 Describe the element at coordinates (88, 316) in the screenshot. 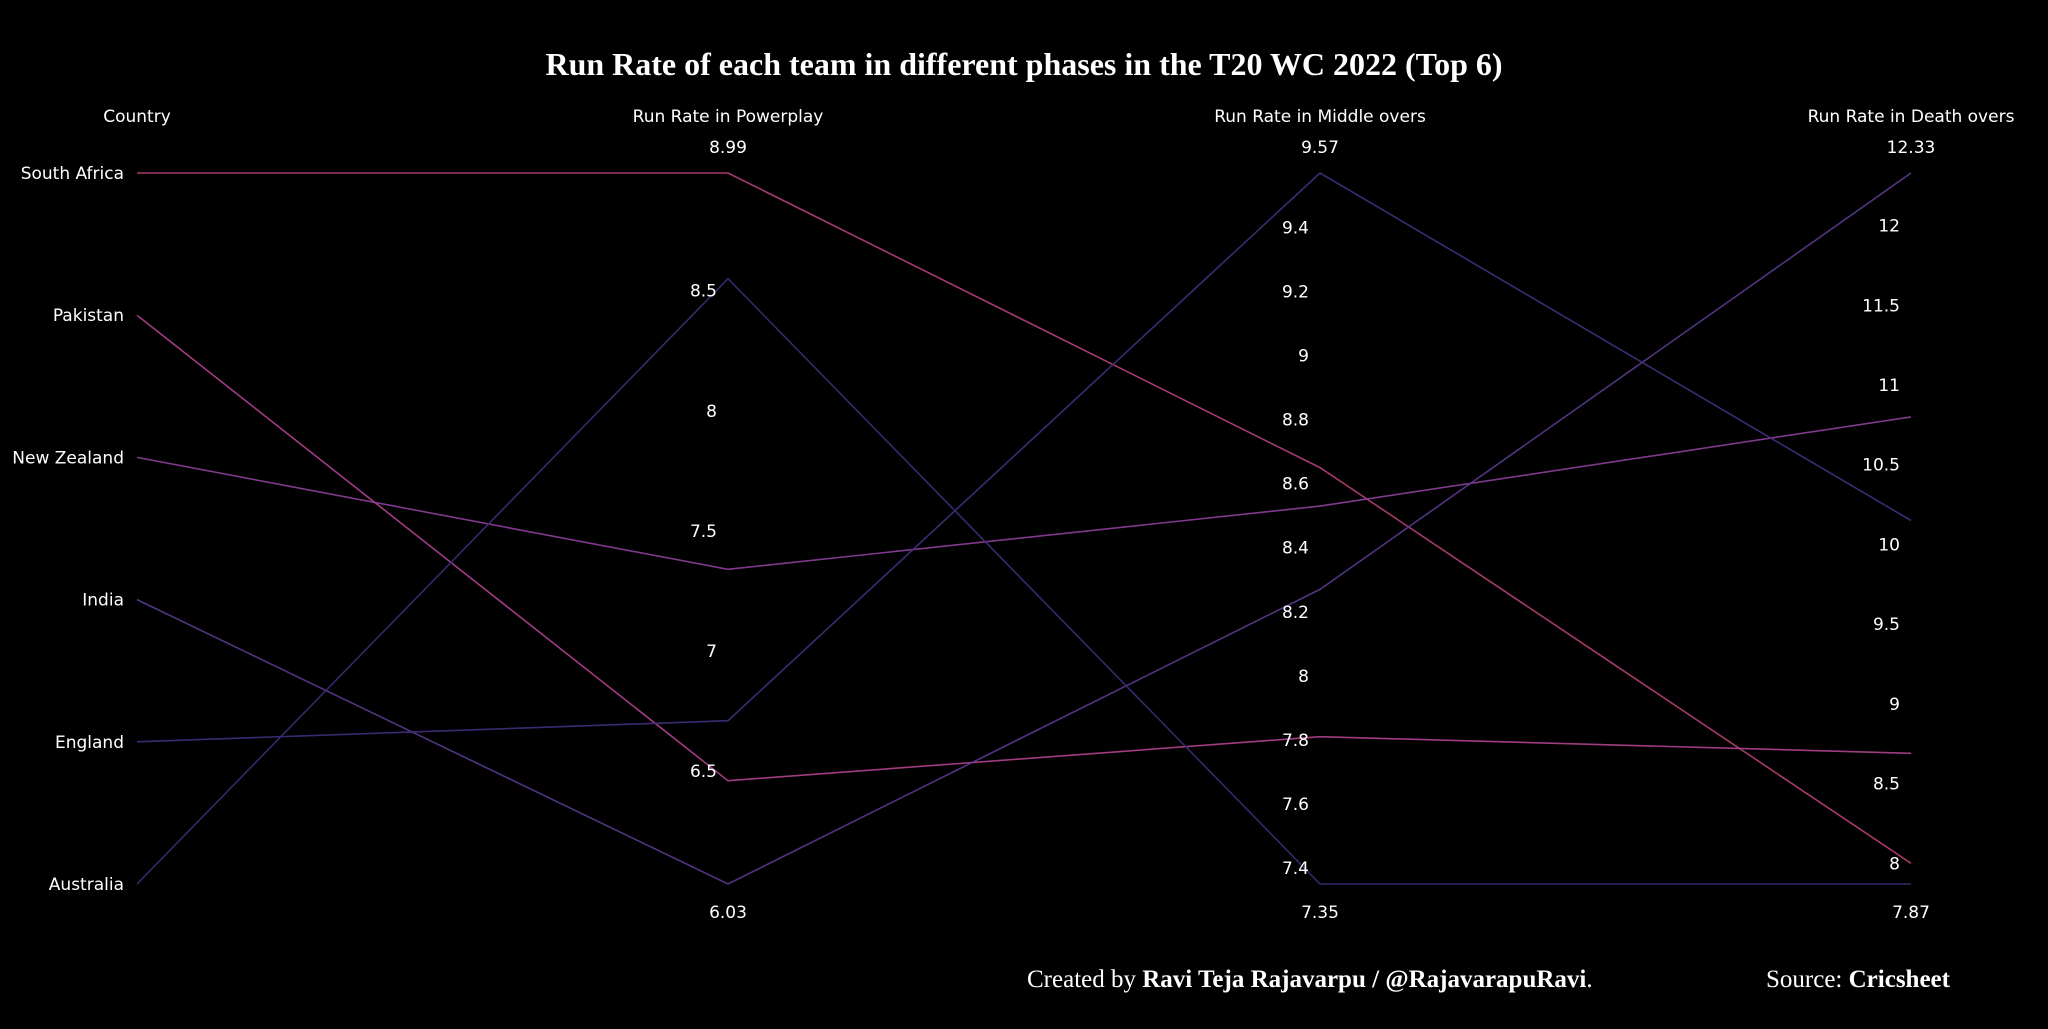

I see `category-label: Pakistan` at that location.